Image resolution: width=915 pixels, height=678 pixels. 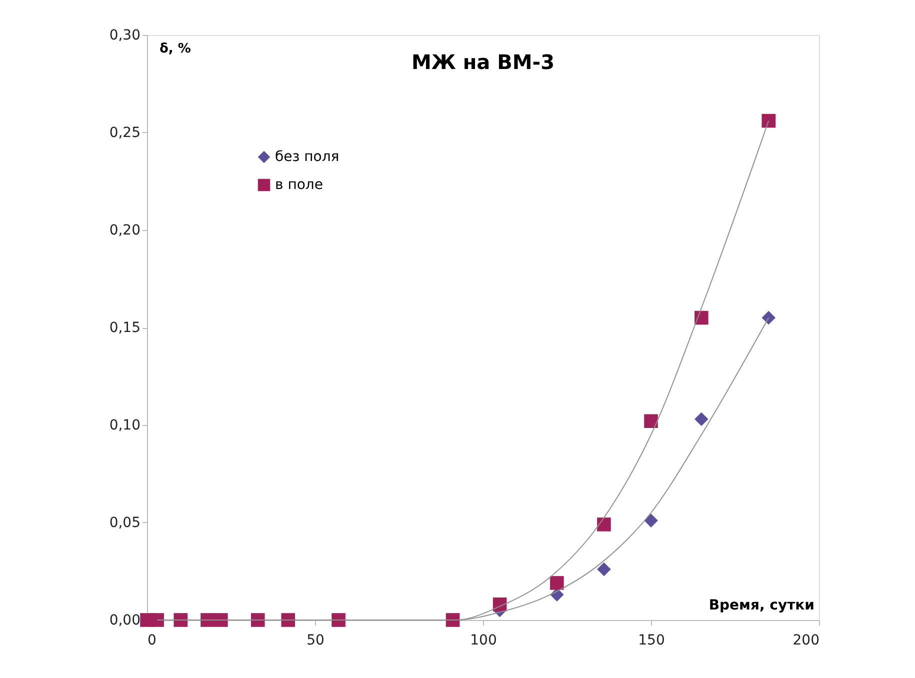 I want to click on y-tick-label: 0,00, so click(x=124, y=620).